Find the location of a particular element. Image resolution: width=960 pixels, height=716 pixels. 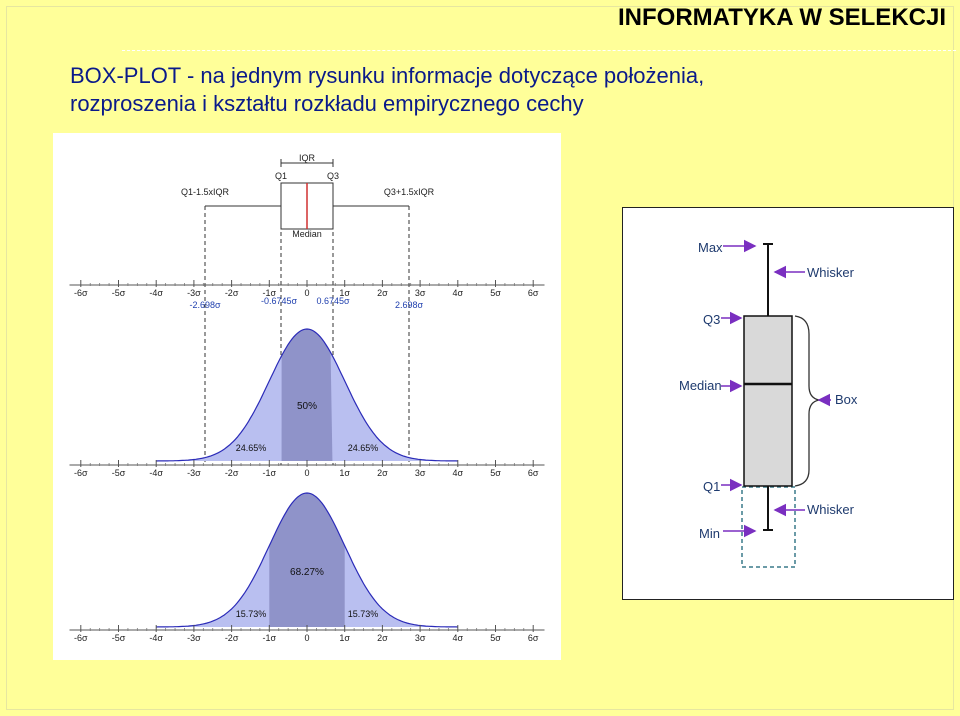

main-box is located at coordinates (768, 401).